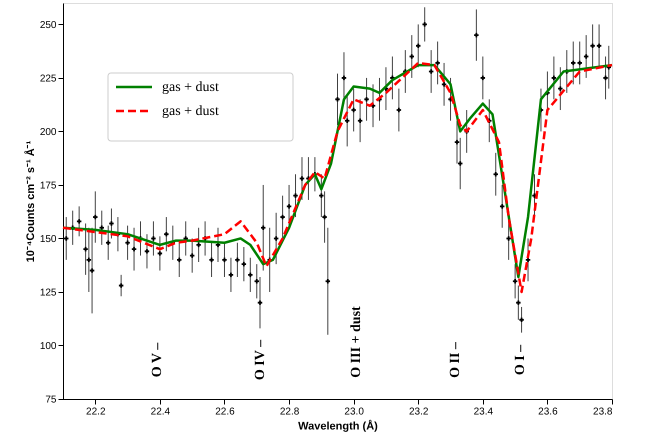 The image size is (648, 448). What do you see at coordinates (290, 412) in the screenshot?
I see `x-tick-label: 22.8` at bounding box center [290, 412].